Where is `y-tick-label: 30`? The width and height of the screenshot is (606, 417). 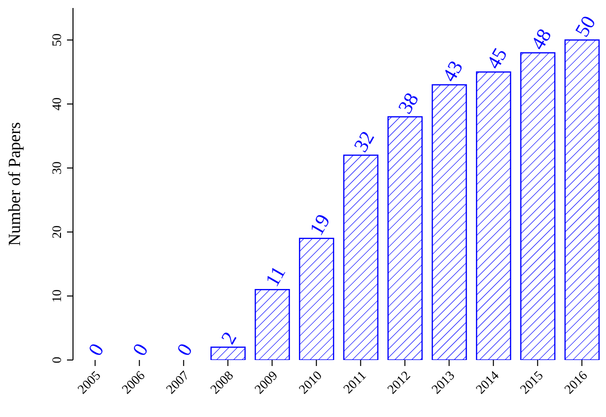 y-tick-label: 30 is located at coordinates (56, 168).